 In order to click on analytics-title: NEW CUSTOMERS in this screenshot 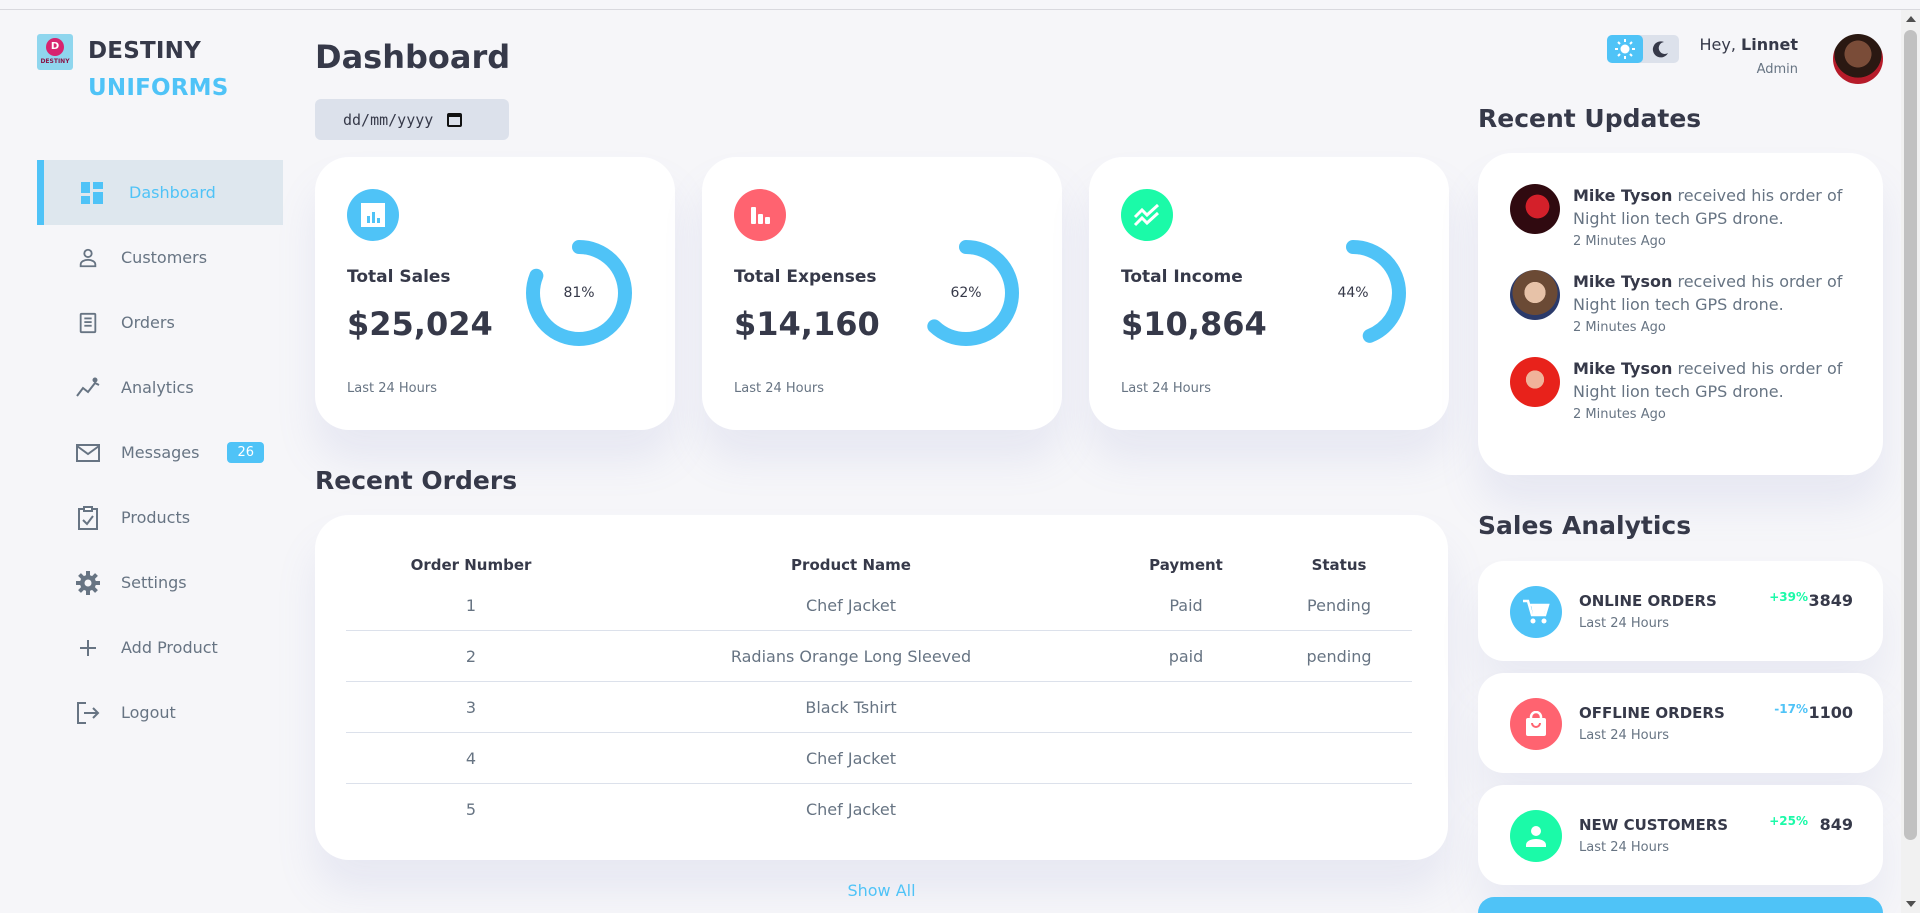, I will do `click(1654, 825)`.